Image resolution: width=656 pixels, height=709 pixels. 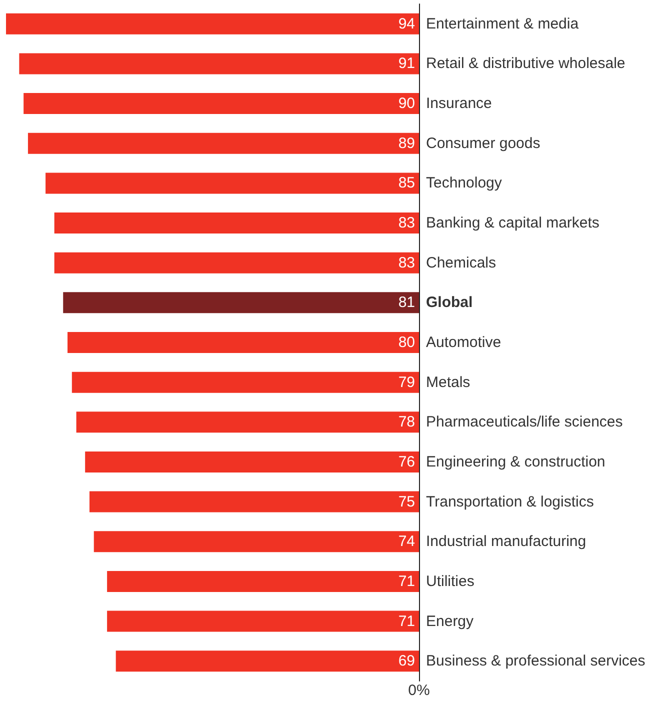 I want to click on y-tick-label: Banking & capital markets, so click(x=513, y=223).